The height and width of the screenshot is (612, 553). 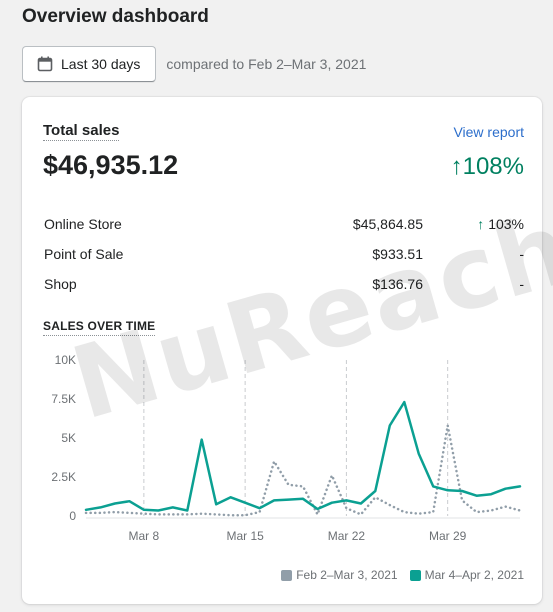 What do you see at coordinates (72, 516) in the screenshot?
I see `y-tick-label: 0` at bounding box center [72, 516].